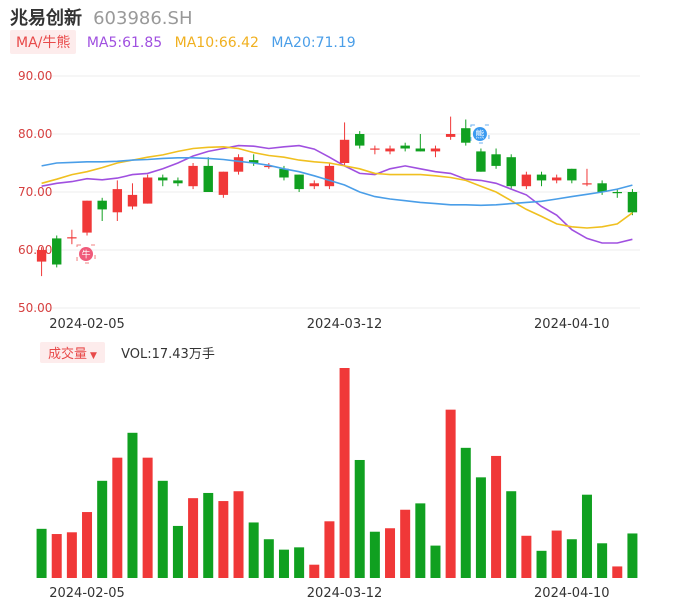 This screenshot has width=686, height=606. Describe the element at coordinates (345, 324) in the screenshot. I see `x-tick-label: 2024-03-12` at that location.